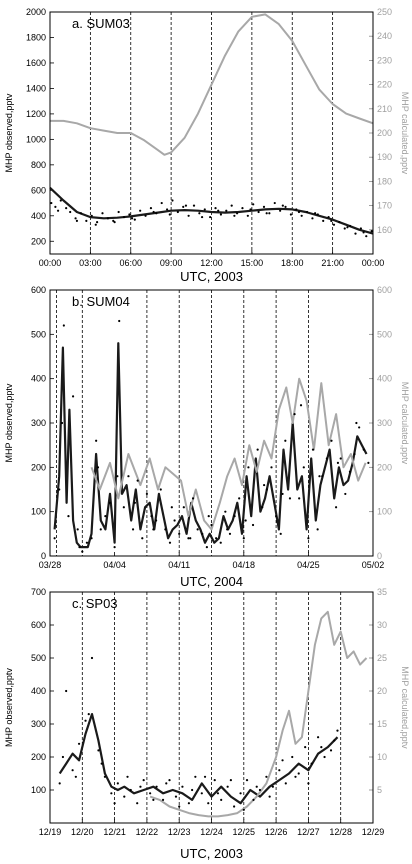  Describe the element at coordinates (38, 216) in the screenshot. I see `panel-a-y-tick-label-1: 400` at that location.